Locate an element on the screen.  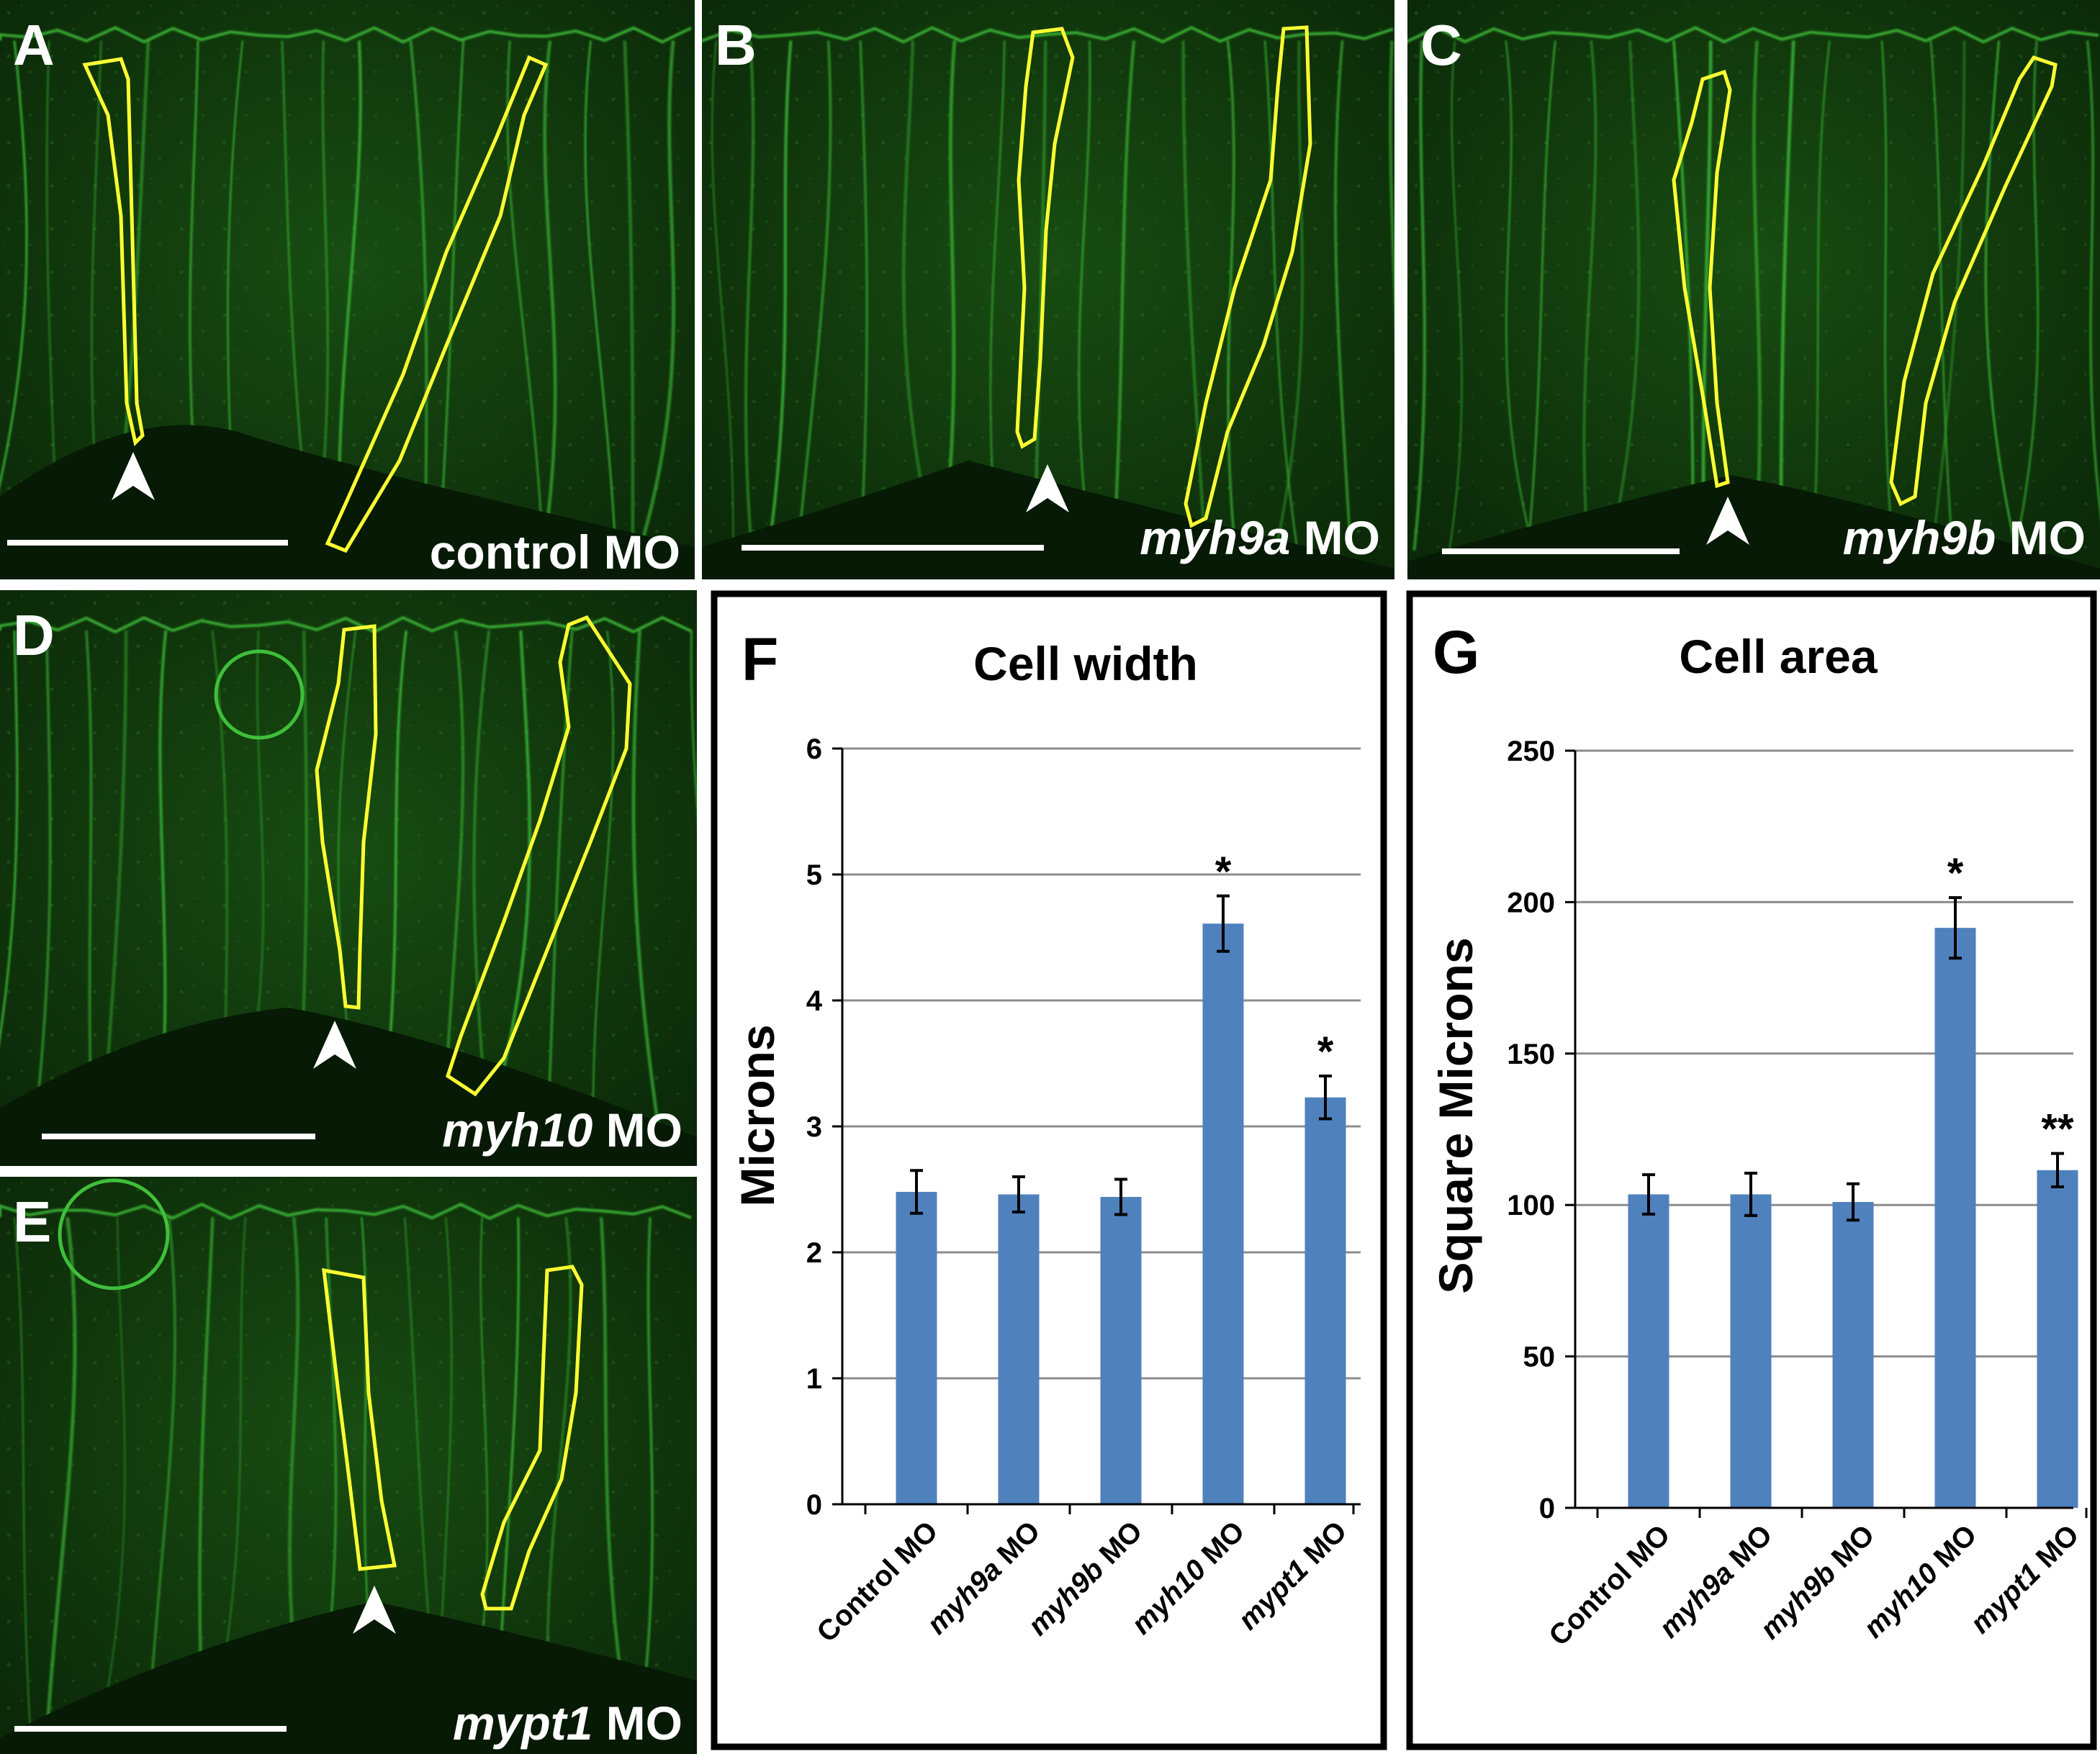
chart-title: Cell area is located at coordinates (1778, 656).